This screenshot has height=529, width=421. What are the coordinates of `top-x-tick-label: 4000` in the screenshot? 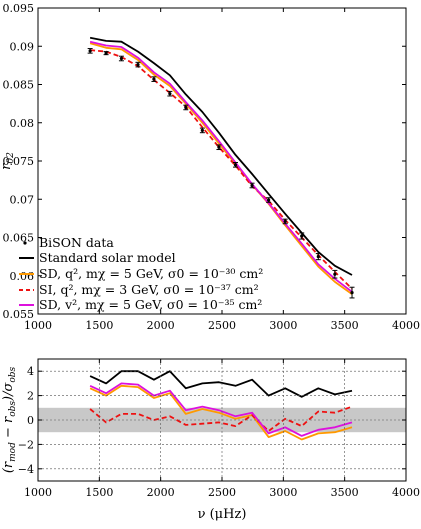 It's located at (406, 325).